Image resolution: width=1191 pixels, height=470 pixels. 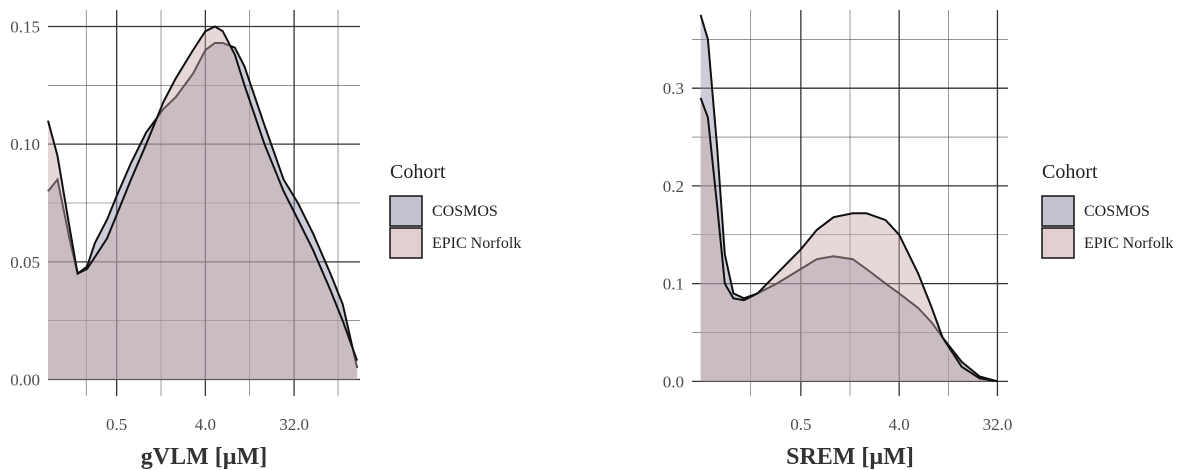 I want to click on y-tick-label: 0.3, so click(x=673, y=88).